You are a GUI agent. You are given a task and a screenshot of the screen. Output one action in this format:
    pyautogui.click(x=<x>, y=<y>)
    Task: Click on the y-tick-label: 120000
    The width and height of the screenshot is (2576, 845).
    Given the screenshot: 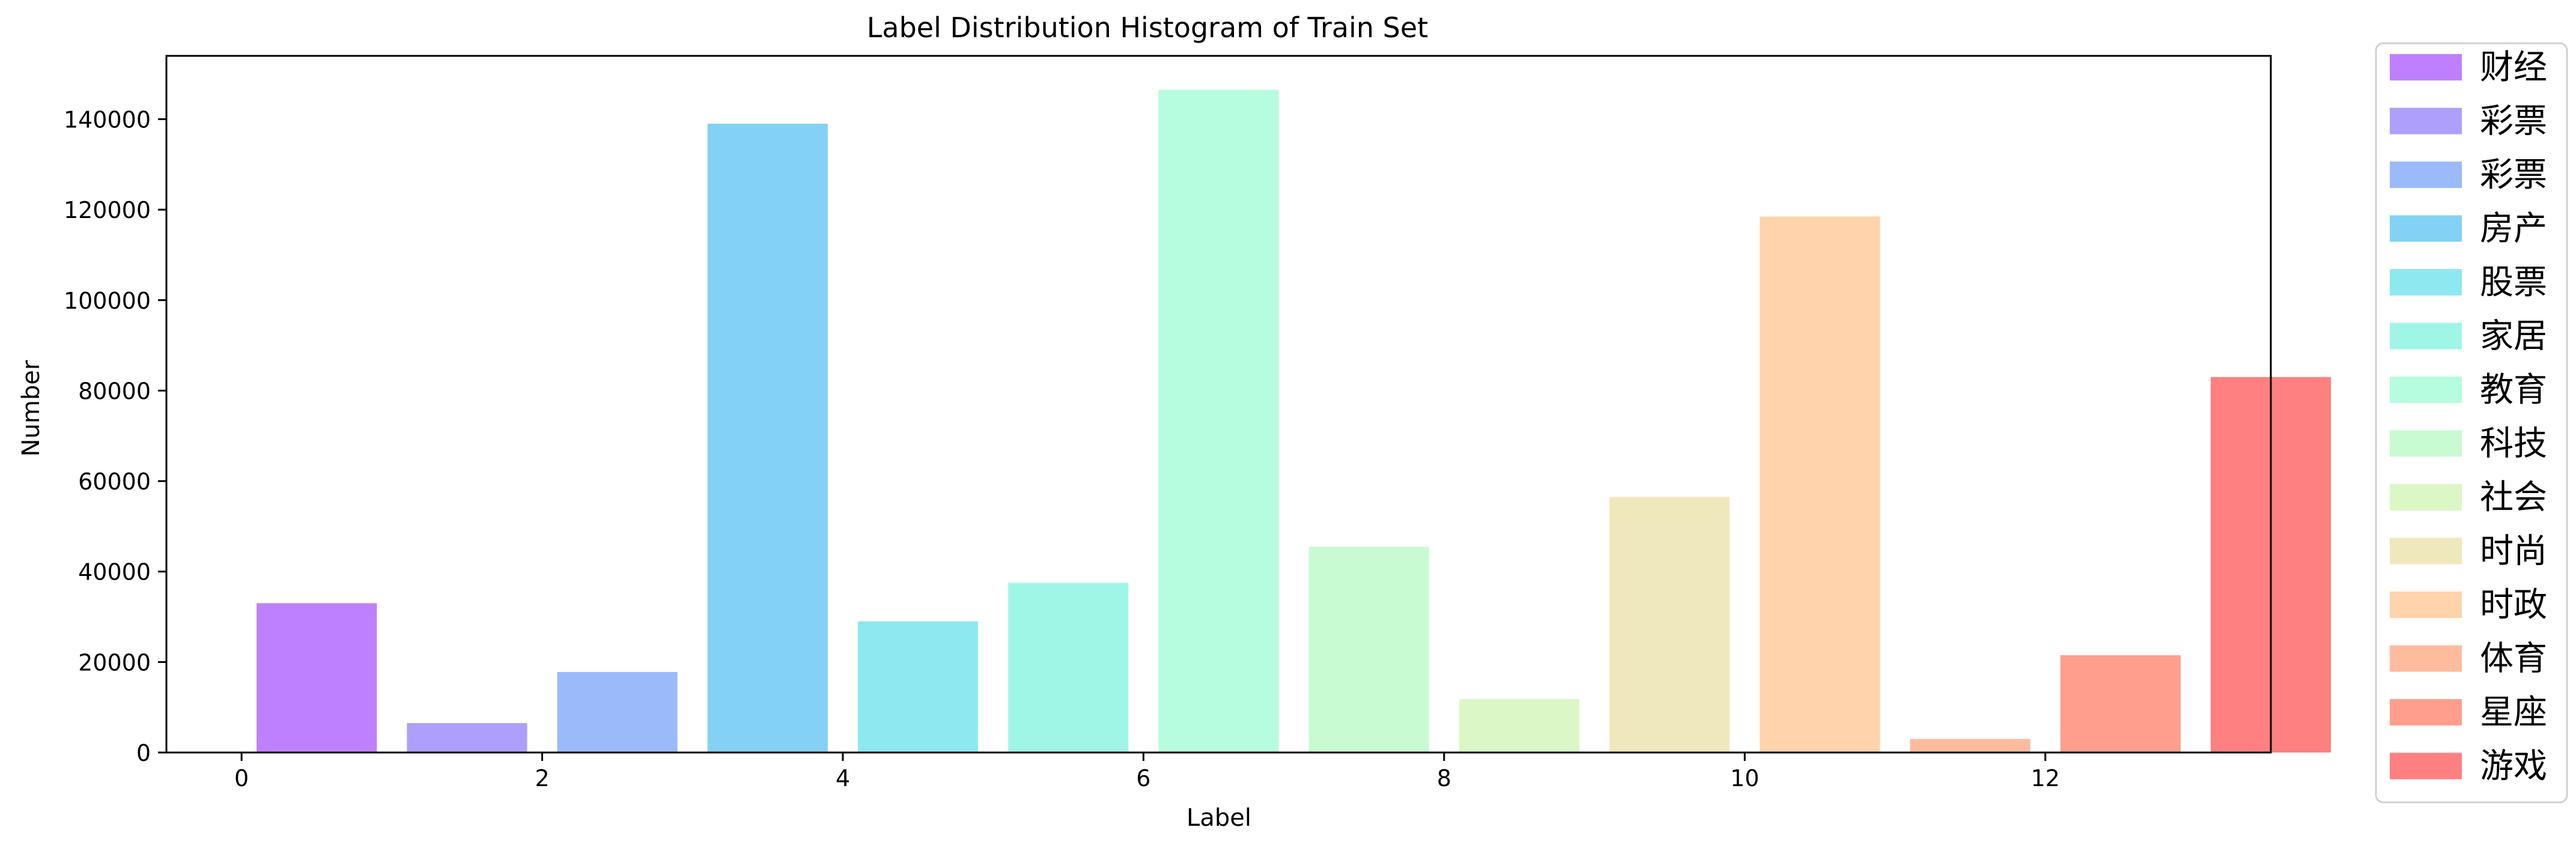 What is the action you would take?
    pyautogui.click(x=107, y=210)
    